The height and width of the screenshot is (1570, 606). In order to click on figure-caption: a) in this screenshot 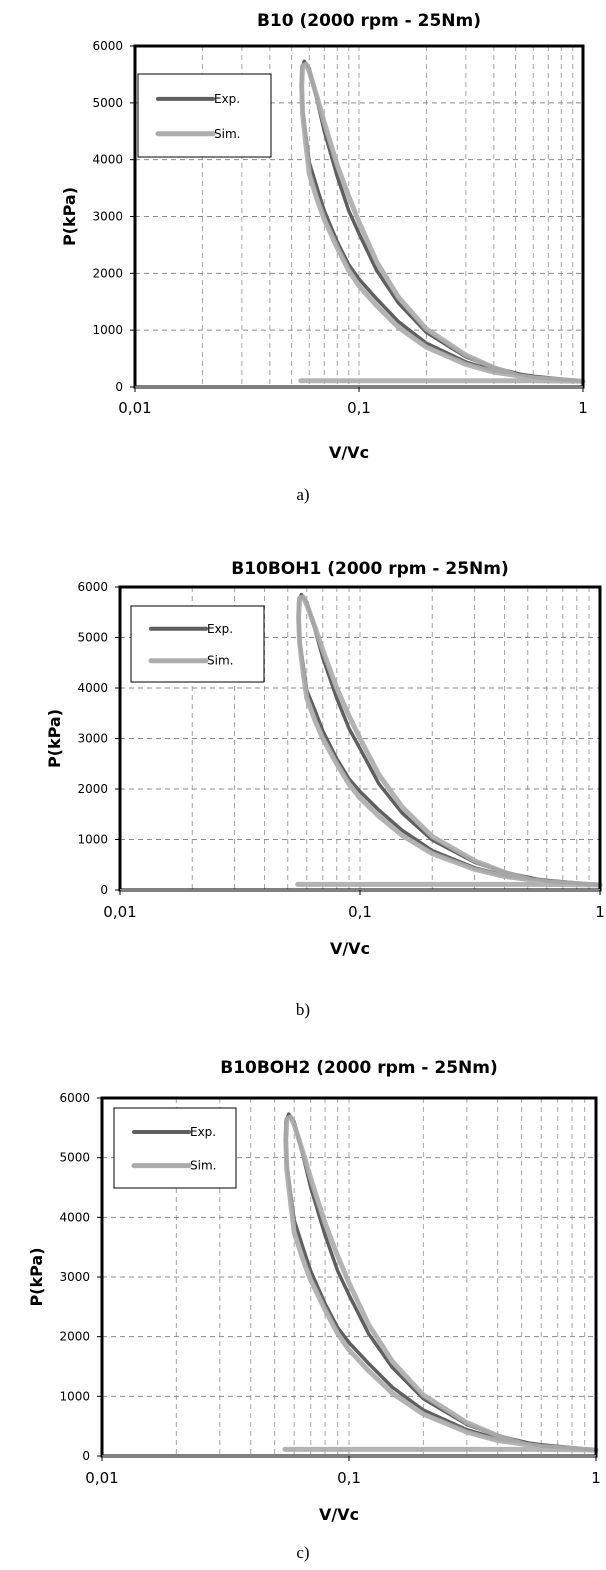, I will do `click(302, 494)`.